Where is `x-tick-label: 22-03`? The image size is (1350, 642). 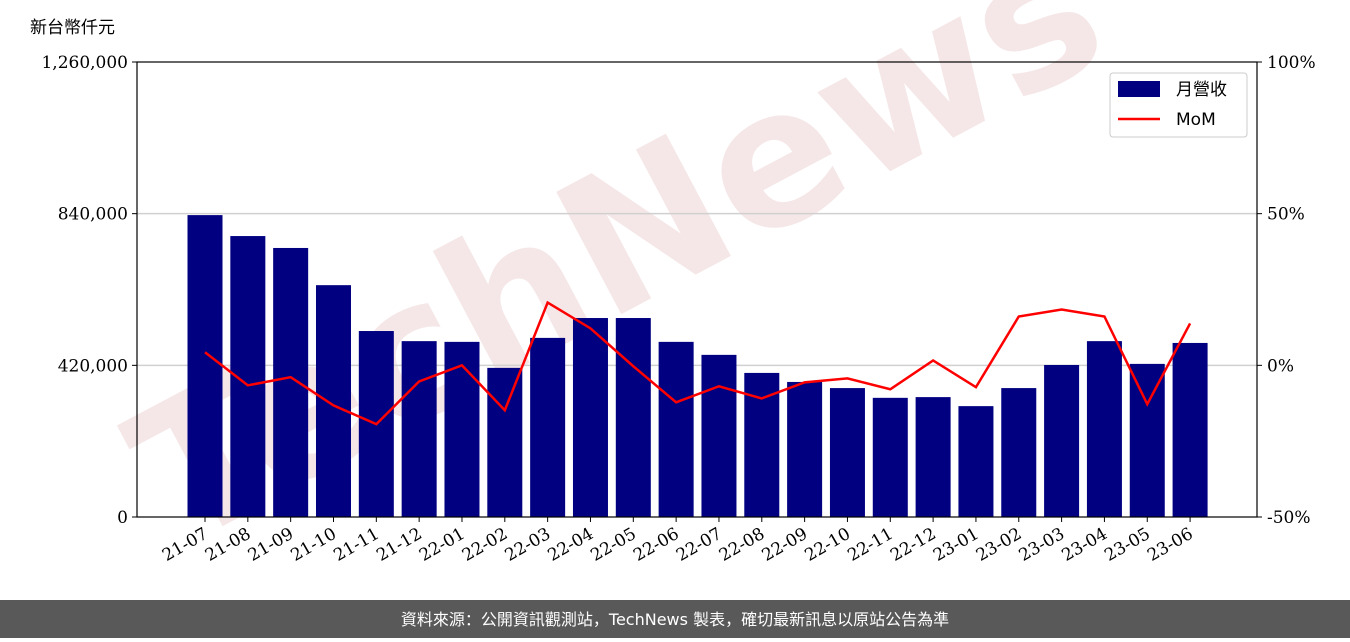 x-tick-label: 22-03 is located at coordinates (528, 545).